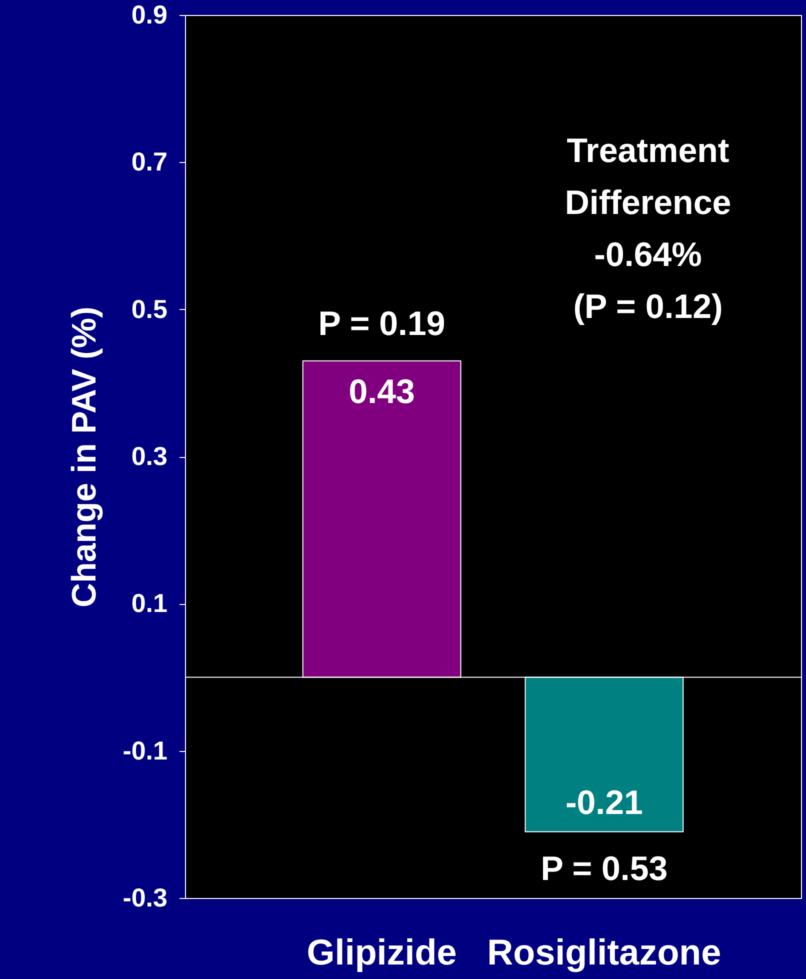  Describe the element at coordinates (648, 229) in the screenshot. I see `annotation: Treatment Difference -0.64% (P = 0.12)` at that location.